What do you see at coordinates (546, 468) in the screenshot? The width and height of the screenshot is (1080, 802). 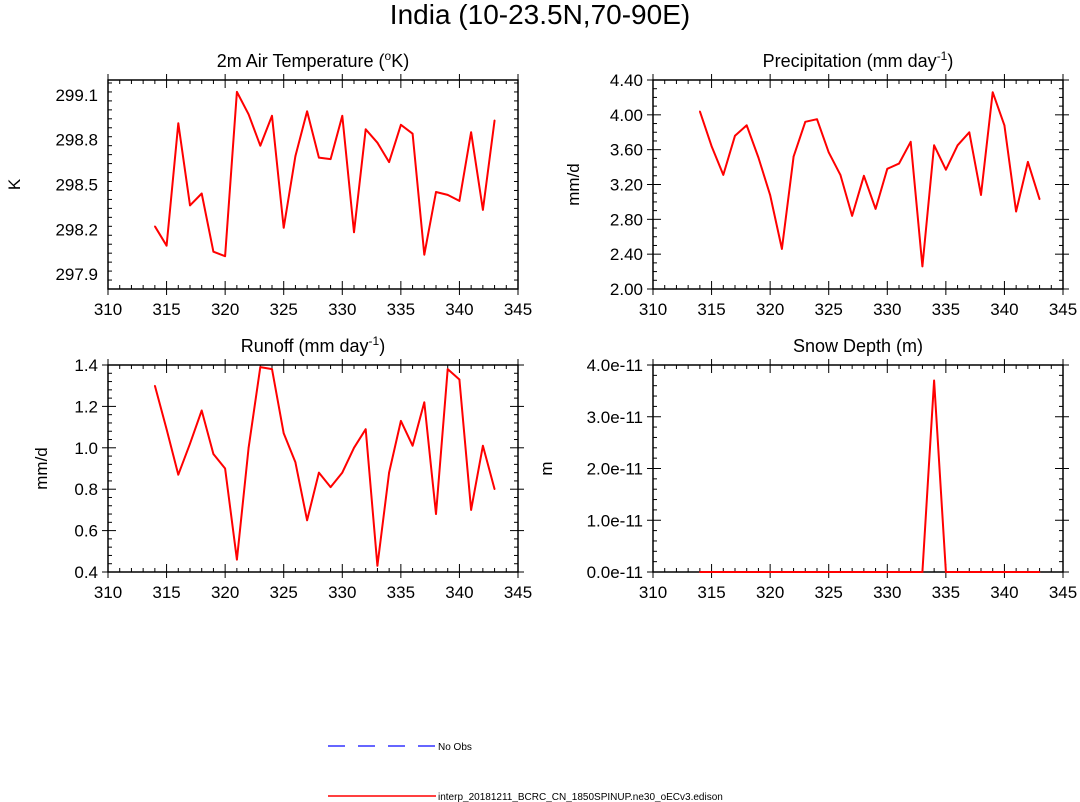 I see `y-axis-label: m` at bounding box center [546, 468].